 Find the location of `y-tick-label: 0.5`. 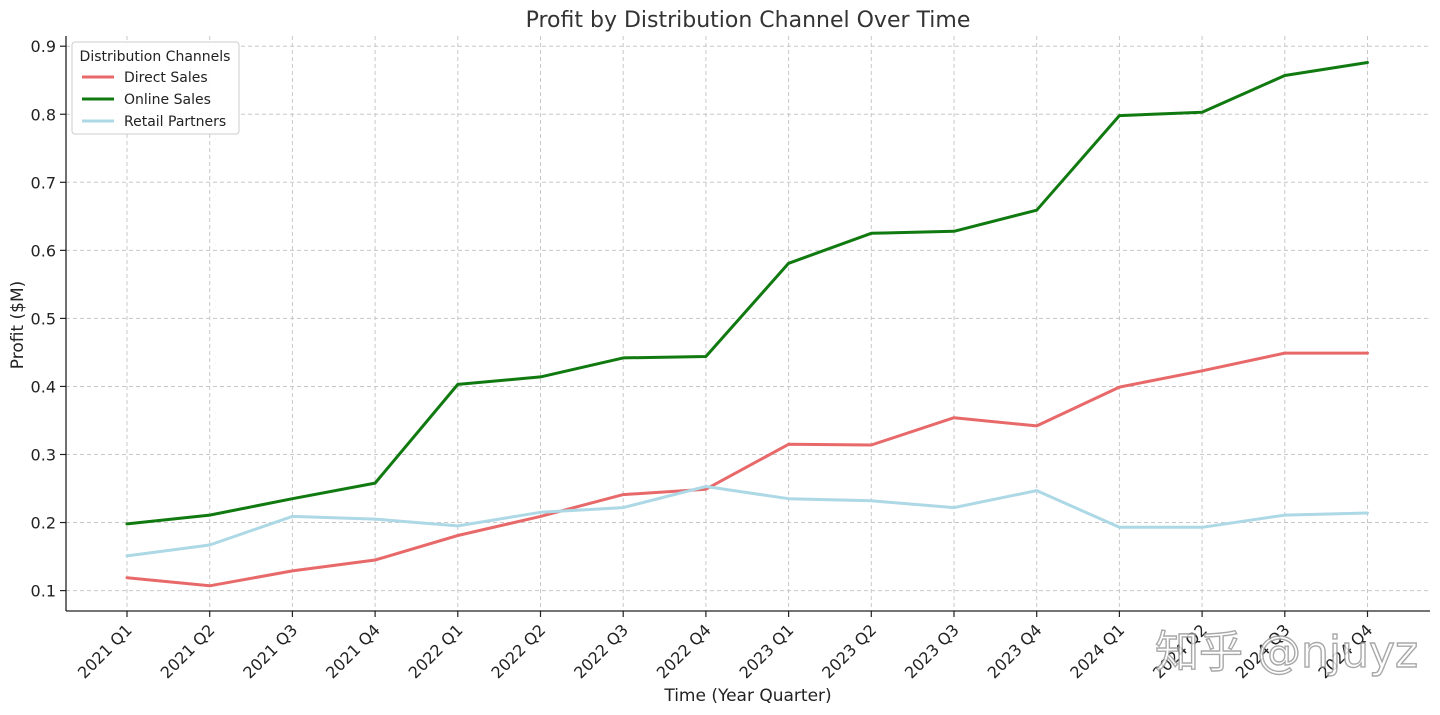

y-tick-label: 0.5 is located at coordinates (43, 318).